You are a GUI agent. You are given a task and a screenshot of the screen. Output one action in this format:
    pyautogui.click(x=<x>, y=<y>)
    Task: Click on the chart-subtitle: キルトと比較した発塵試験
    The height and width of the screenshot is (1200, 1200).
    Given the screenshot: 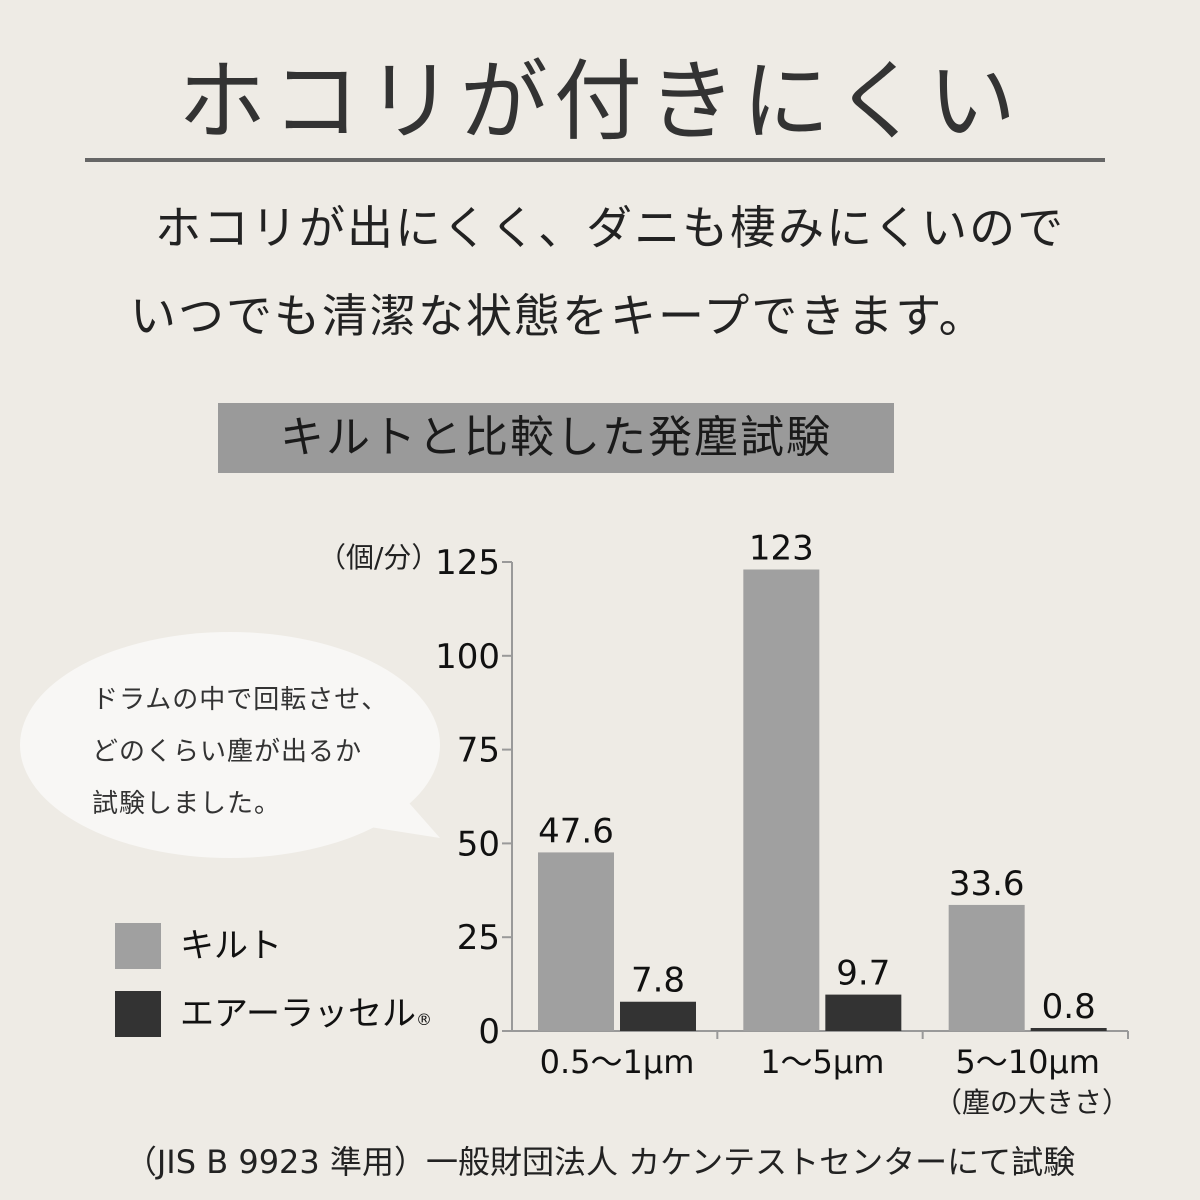 What is the action you would take?
    pyautogui.click(x=556, y=438)
    